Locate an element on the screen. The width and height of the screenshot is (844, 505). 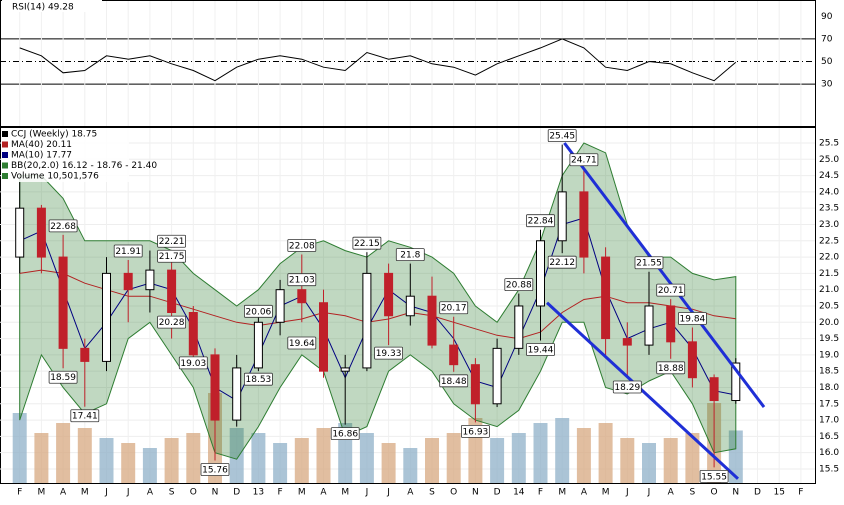
price-annotation: 18.29 is located at coordinates (627, 388).